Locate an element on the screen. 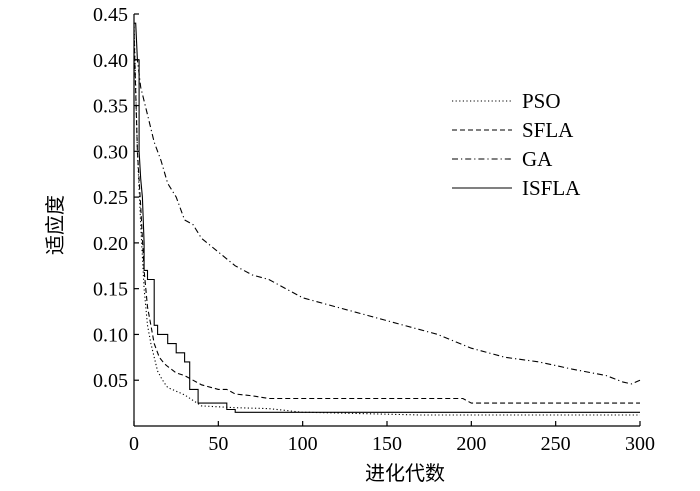  legend-label-ga: GA is located at coordinates (537, 159).